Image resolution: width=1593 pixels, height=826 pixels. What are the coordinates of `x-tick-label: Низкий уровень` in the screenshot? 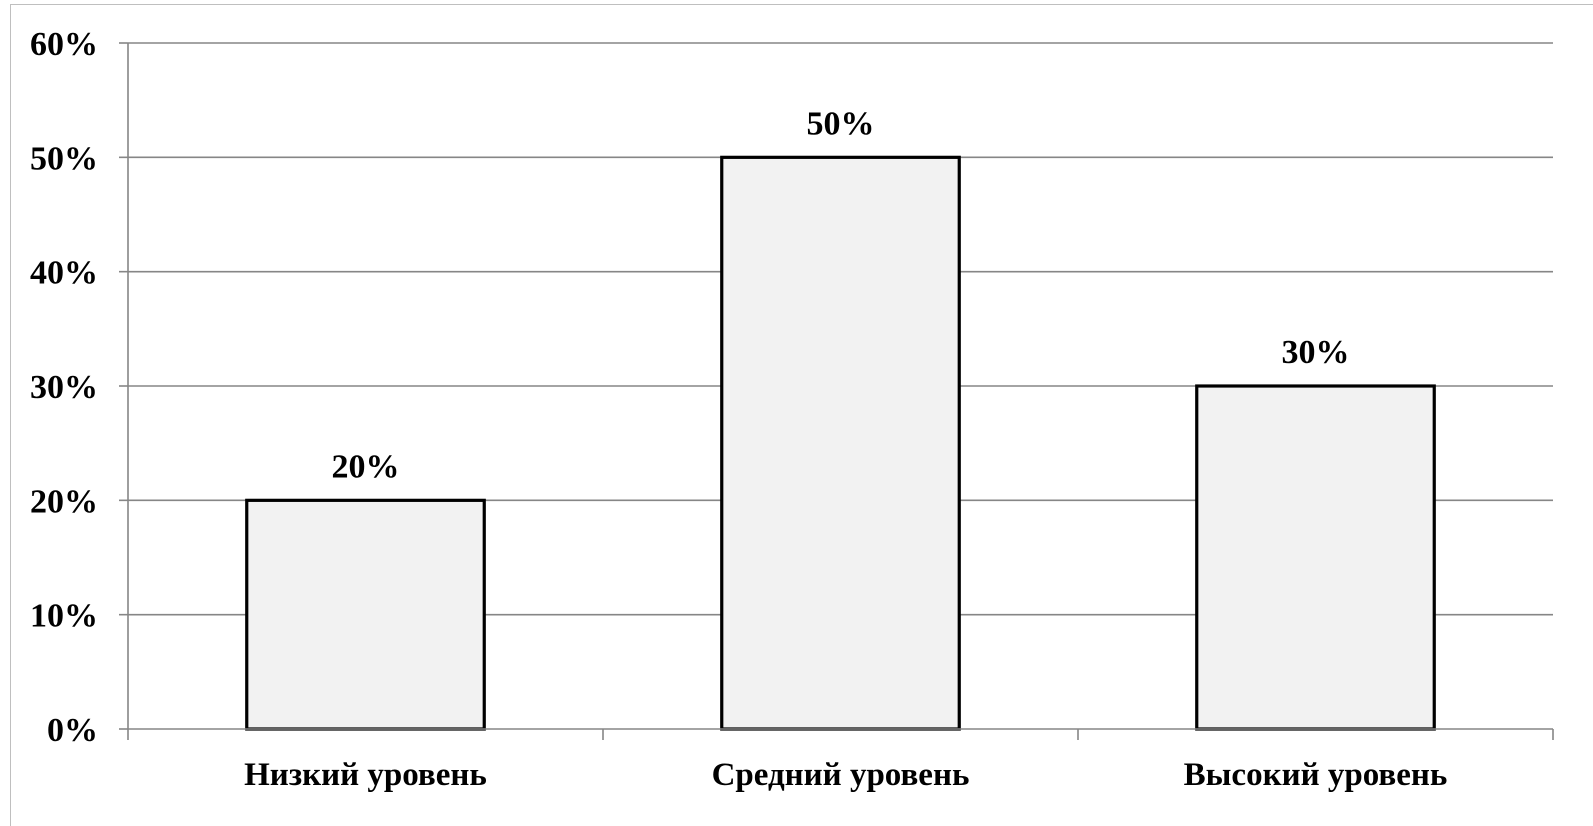 It's located at (365, 775).